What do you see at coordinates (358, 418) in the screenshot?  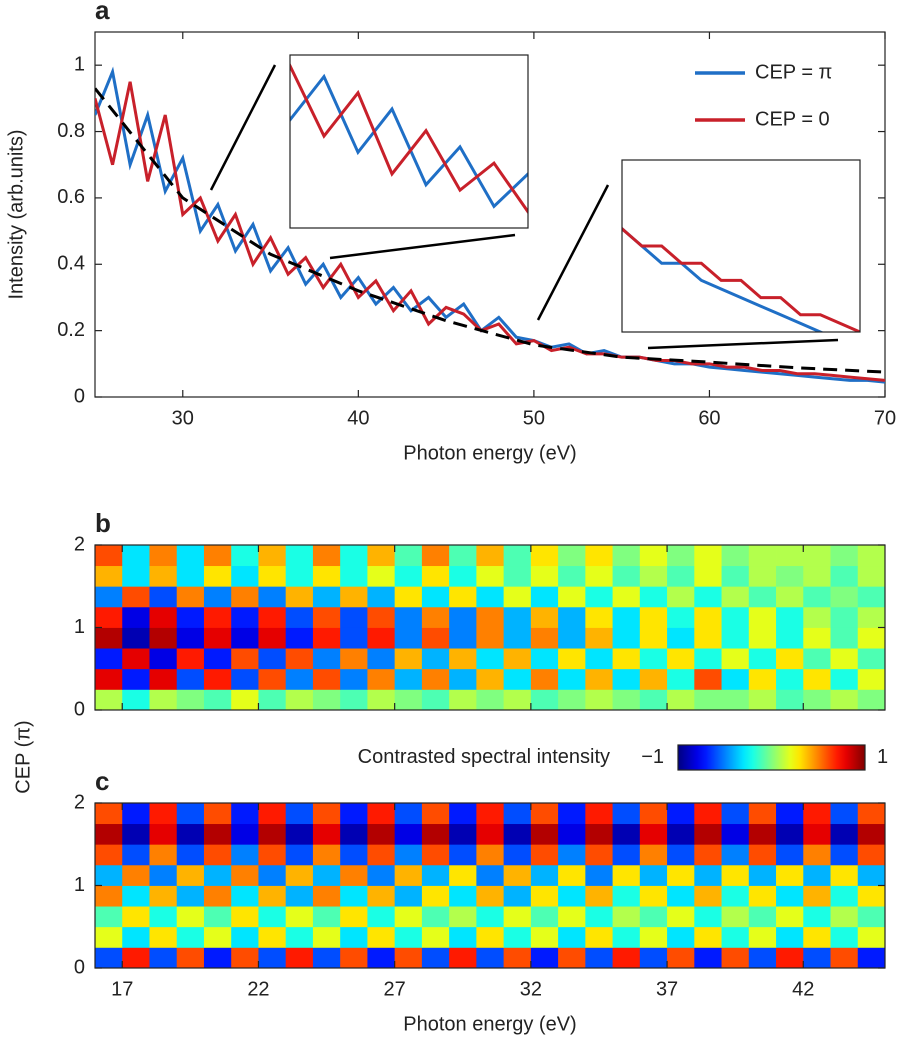 I see `x-tick-label: 40` at bounding box center [358, 418].